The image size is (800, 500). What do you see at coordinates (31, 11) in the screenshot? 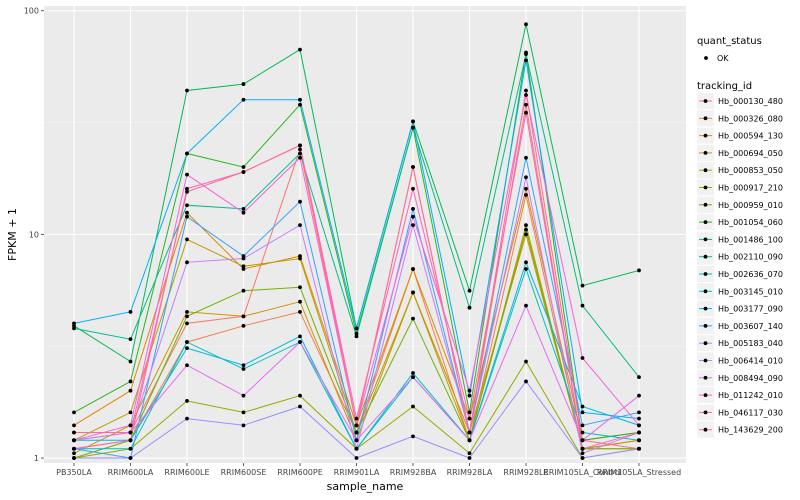
I see `y-tick-label: 100` at bounding box center [31, 11].